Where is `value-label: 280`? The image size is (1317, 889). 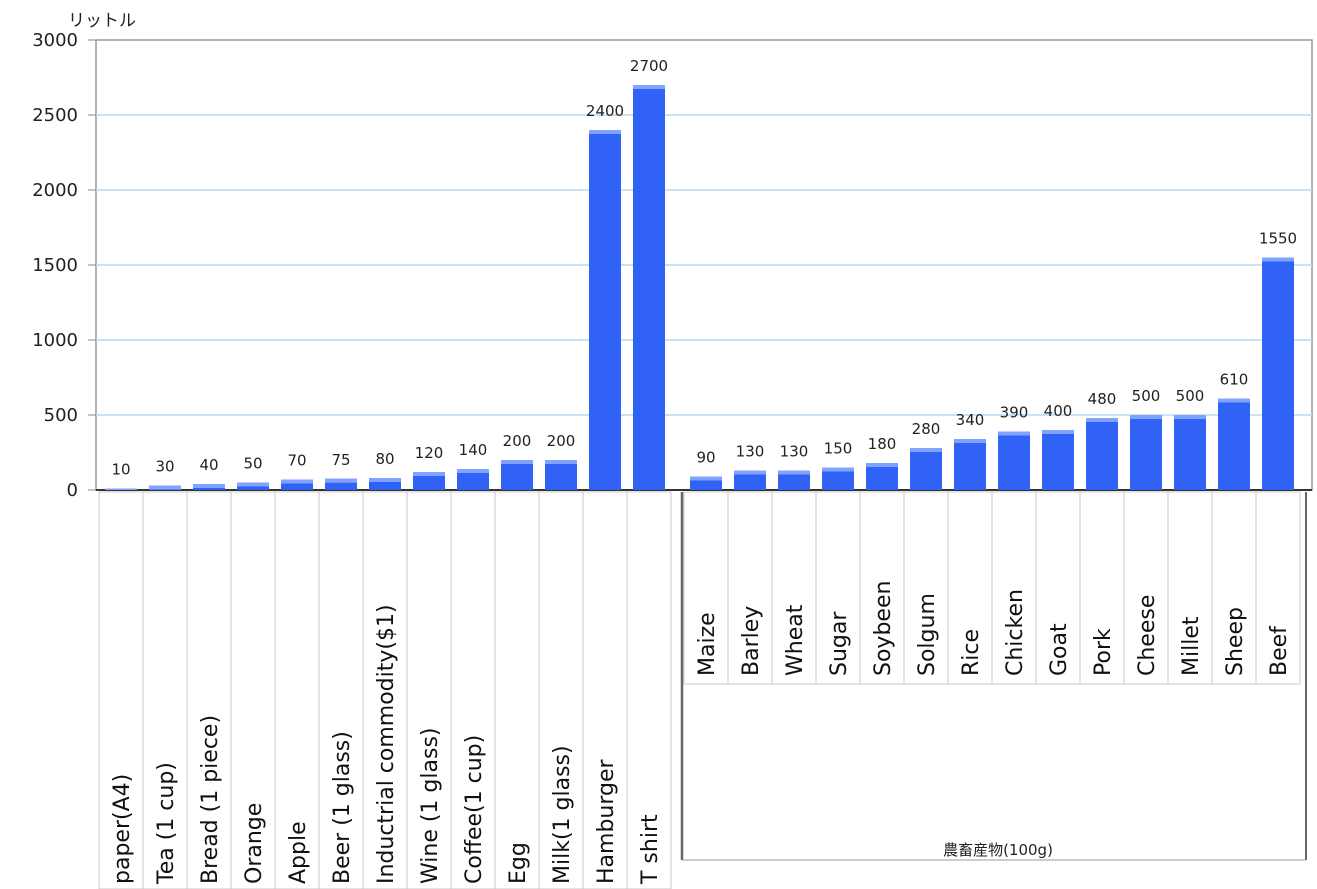
value-label: 280 is located at coordinates (926, 429).